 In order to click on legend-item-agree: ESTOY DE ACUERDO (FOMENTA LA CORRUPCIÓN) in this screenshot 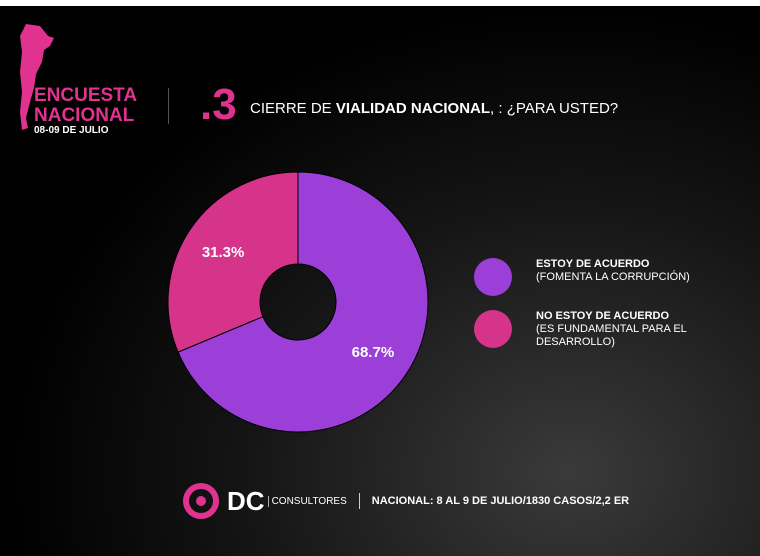, I will do `click(595, 277)`.